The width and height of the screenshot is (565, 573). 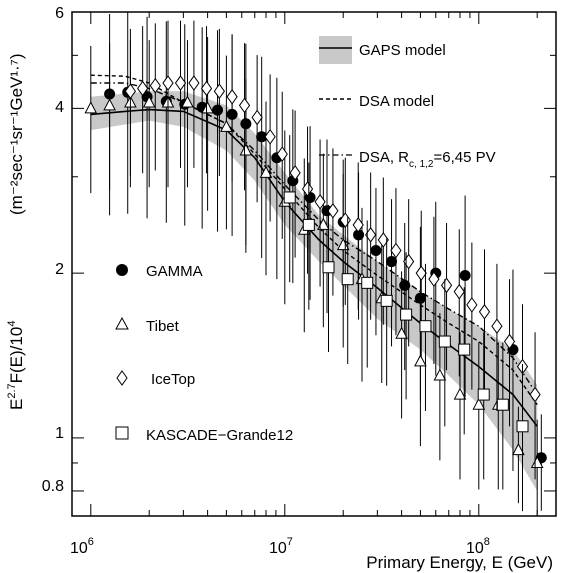 What do you see at coordinates (173, 379) in the screenshot?
I see `legend-label-icetop: IceTop` at bounding box center [173, 379].